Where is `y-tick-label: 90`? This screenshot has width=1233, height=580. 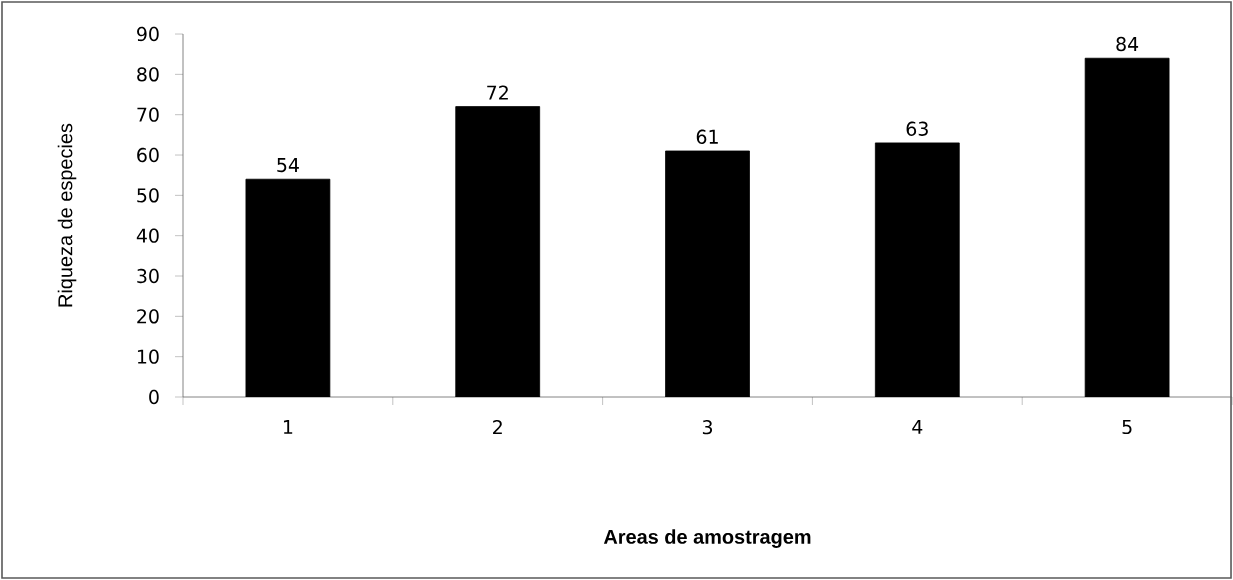
y-tick-label: 90 is located at coordinates (148, 34).